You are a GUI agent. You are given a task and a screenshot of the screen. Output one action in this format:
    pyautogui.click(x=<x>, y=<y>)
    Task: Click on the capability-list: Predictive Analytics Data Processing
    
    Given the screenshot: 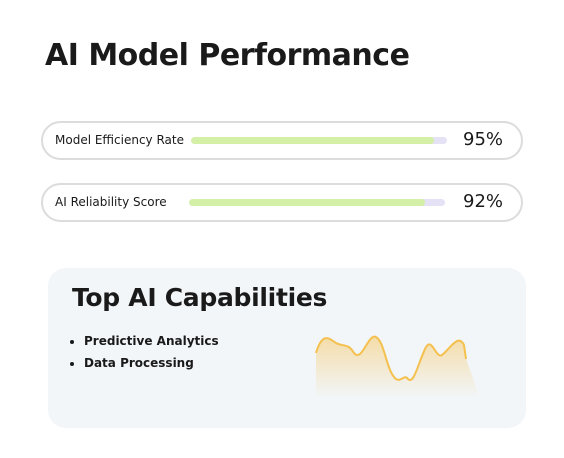 What is the action you would take?
    pyautogui.click(x=142, y=356)
    